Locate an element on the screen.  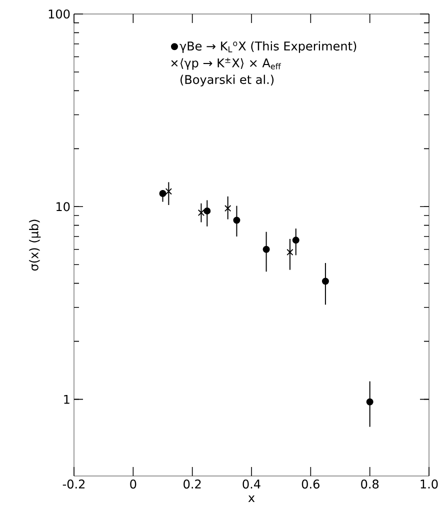
y-tick-label: 10 is located at coordinates (63, 207).